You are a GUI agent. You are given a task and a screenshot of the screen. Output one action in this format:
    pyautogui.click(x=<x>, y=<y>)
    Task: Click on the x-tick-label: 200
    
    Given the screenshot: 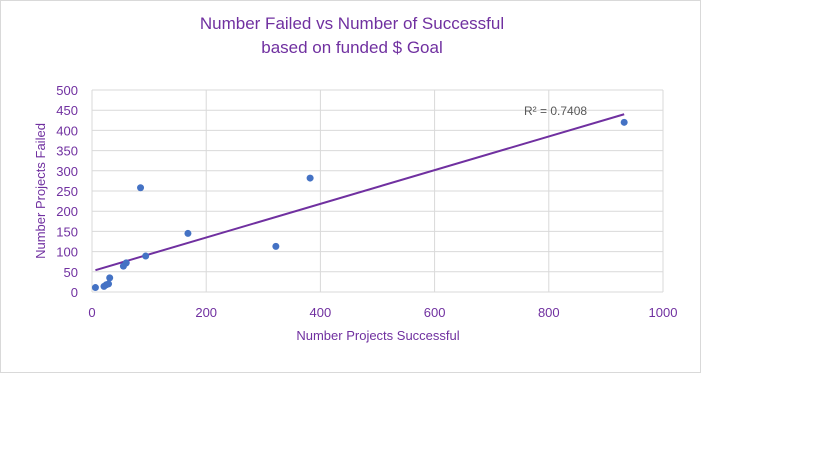 What is the action you would take?
    pyautogui.click(x=206, y=312)
    